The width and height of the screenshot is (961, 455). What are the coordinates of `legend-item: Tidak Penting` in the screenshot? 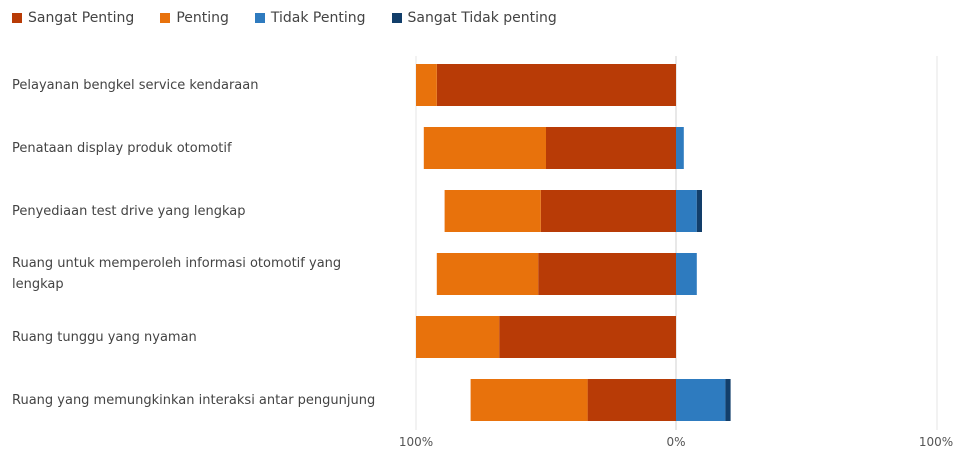 It's located at (310, 18).